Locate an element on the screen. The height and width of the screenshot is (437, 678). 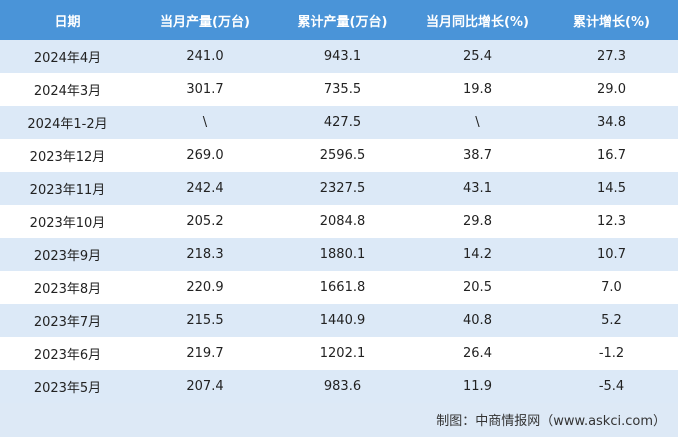
table-row: 2023年5月 207.4 983.6 11.9 -5.4 is located at coordinates (339, 386).